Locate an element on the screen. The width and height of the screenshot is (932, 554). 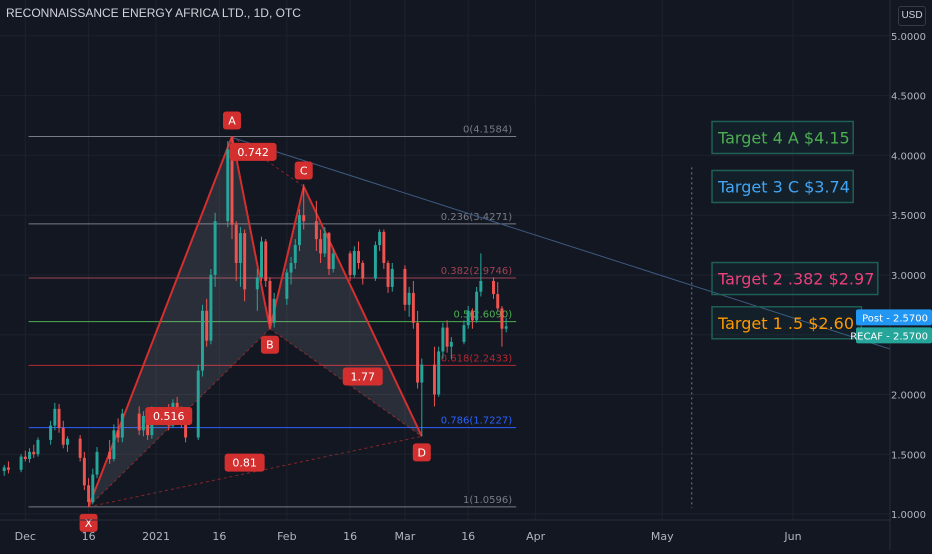
point-label: B is located at coordinates (270, 345).